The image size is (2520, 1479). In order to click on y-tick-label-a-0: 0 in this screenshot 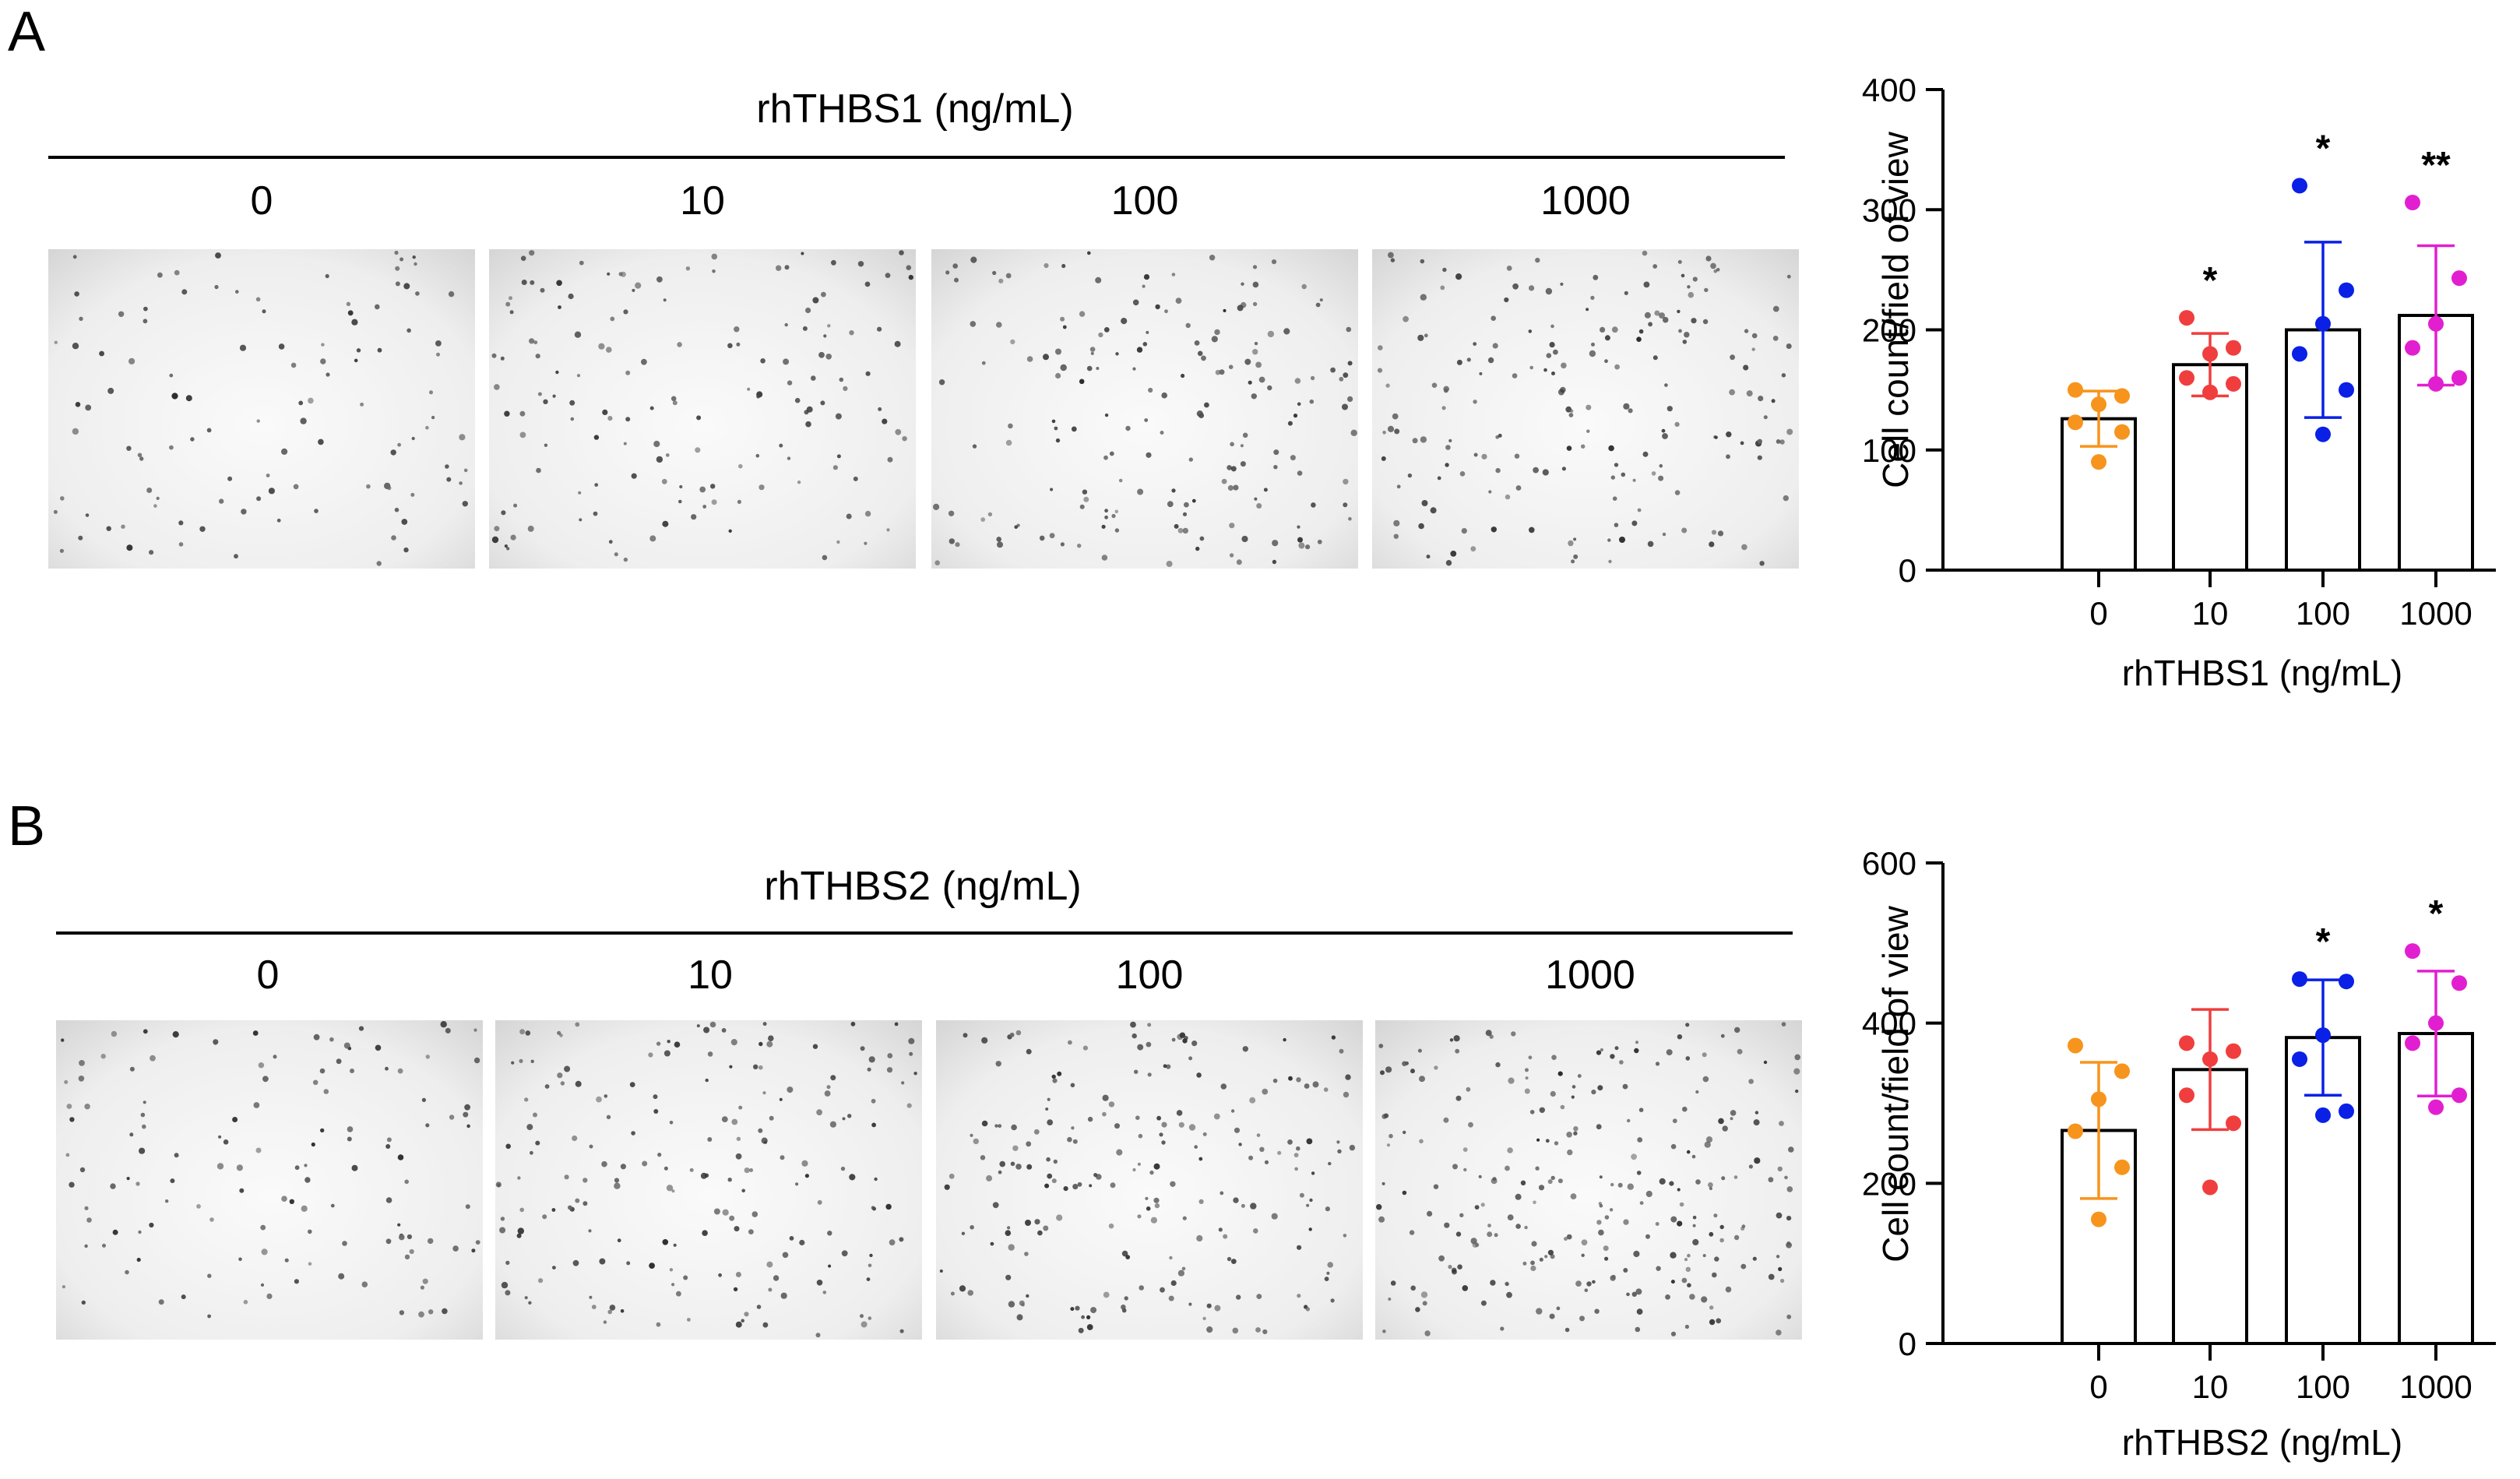, I will do `click(1908, 570)`.